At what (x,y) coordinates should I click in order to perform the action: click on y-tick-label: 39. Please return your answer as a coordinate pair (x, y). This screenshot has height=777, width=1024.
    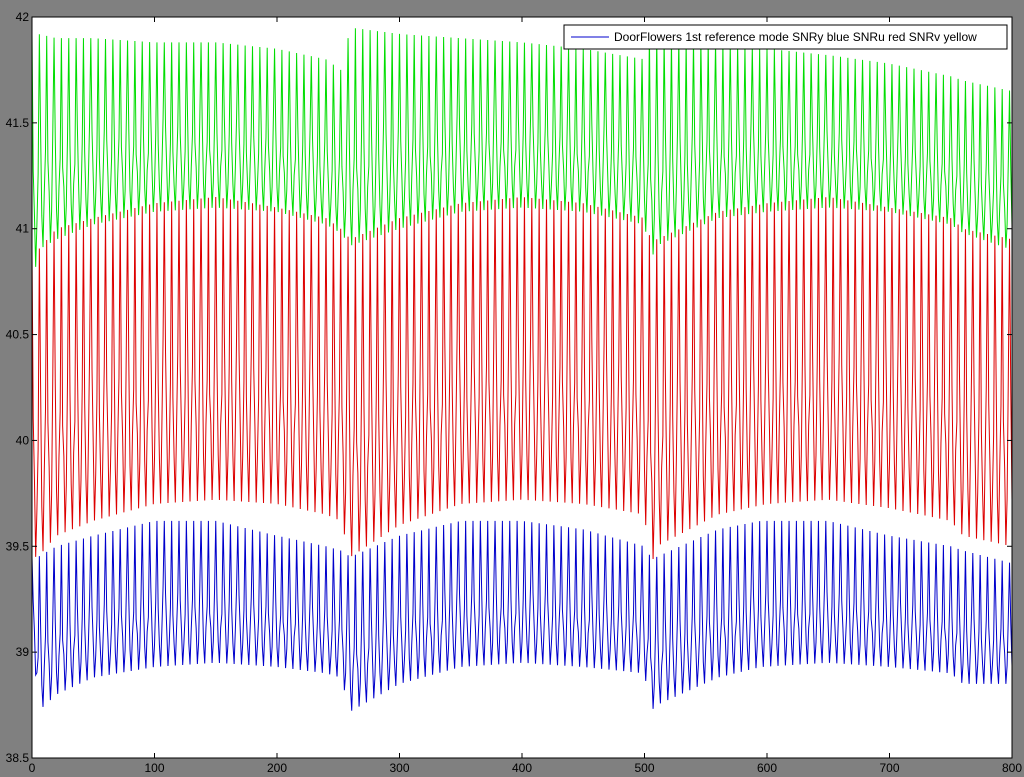
    Looking at the image, I should click on (23, 652).